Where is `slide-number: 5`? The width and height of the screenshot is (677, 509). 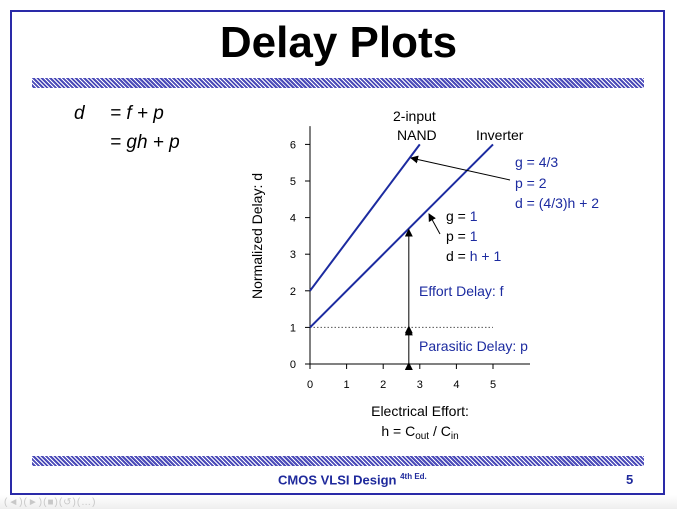 slide-number: 5 is located at coordinates (630, 479).